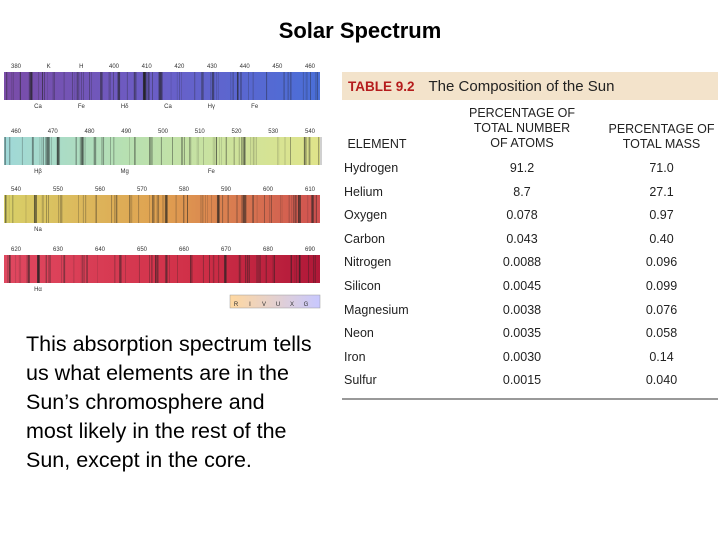 This screenshot has width=720, height=540. Describe the element at coordinates (236, 305) in the screenshot. I see `band-label: R` at that location.